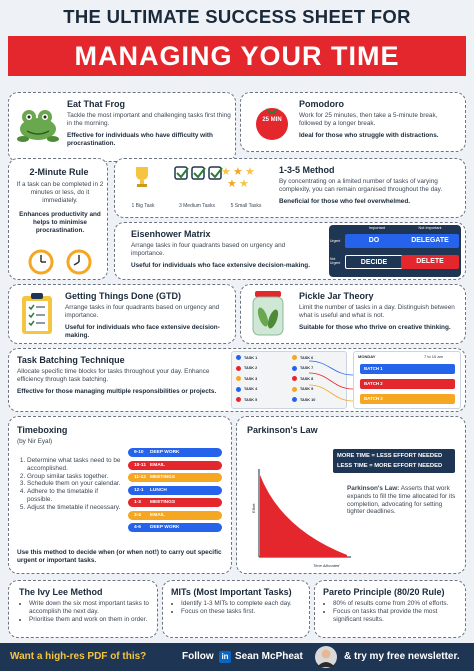 This screenshot has height=671, width=474. What do you see at coordinates (35, 441) in the screenshot?
I see `timeboxing-author: (by Nir Eyal)` at bounding box center [35, 441].